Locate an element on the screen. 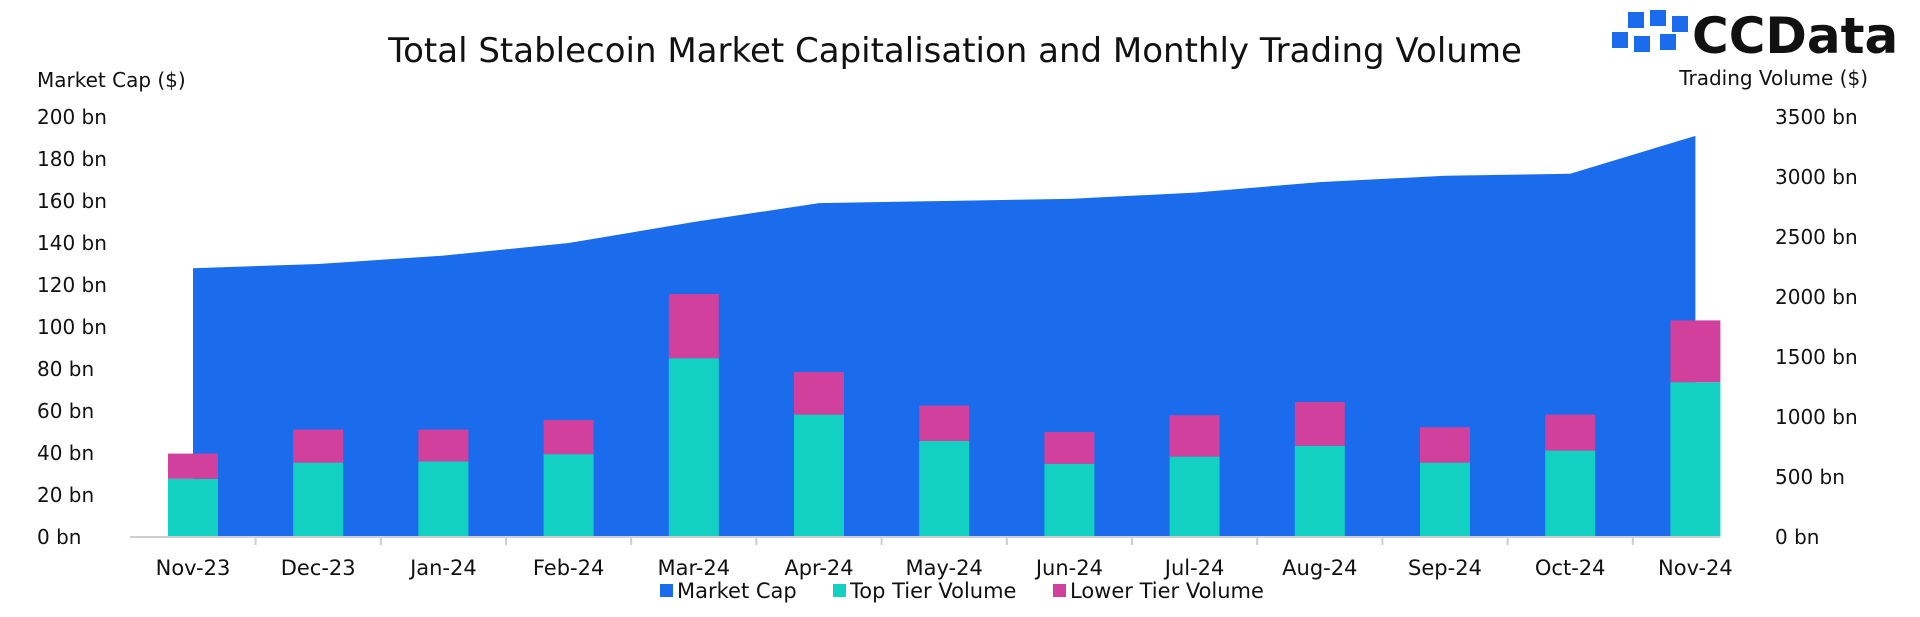 This screenshot has height=617, width=1920. left-y-tick-label: 20 bn is located at coordinates (65, 495).